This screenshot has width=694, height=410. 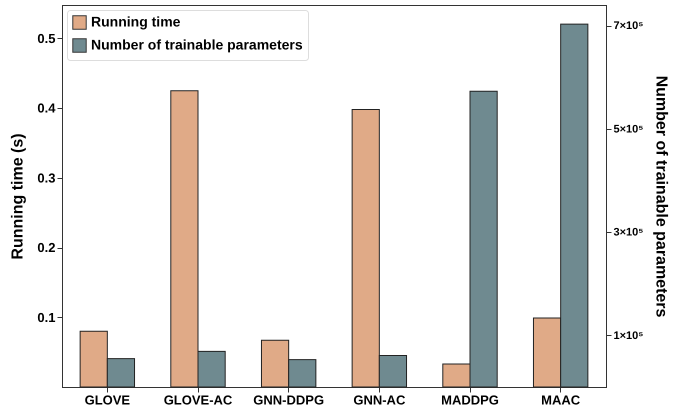 I want to click on x-tick-label: GNN-AC, so click(x=379, y=400).